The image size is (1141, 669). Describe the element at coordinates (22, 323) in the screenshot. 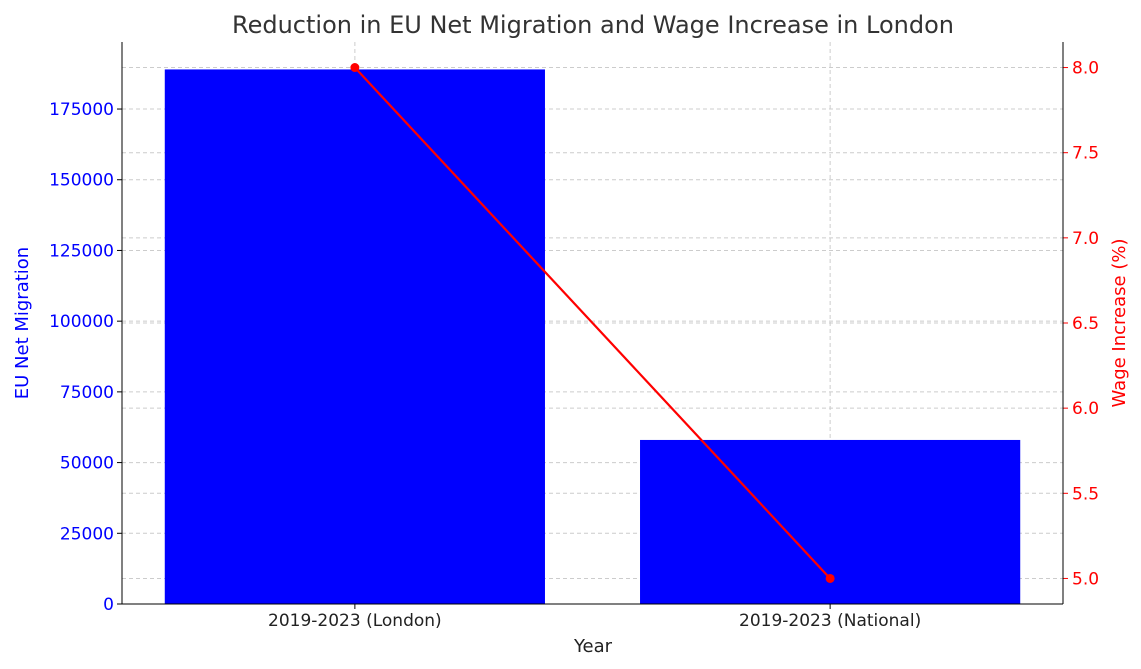

I see `left-axis-label: EU Net Migration` at that location.